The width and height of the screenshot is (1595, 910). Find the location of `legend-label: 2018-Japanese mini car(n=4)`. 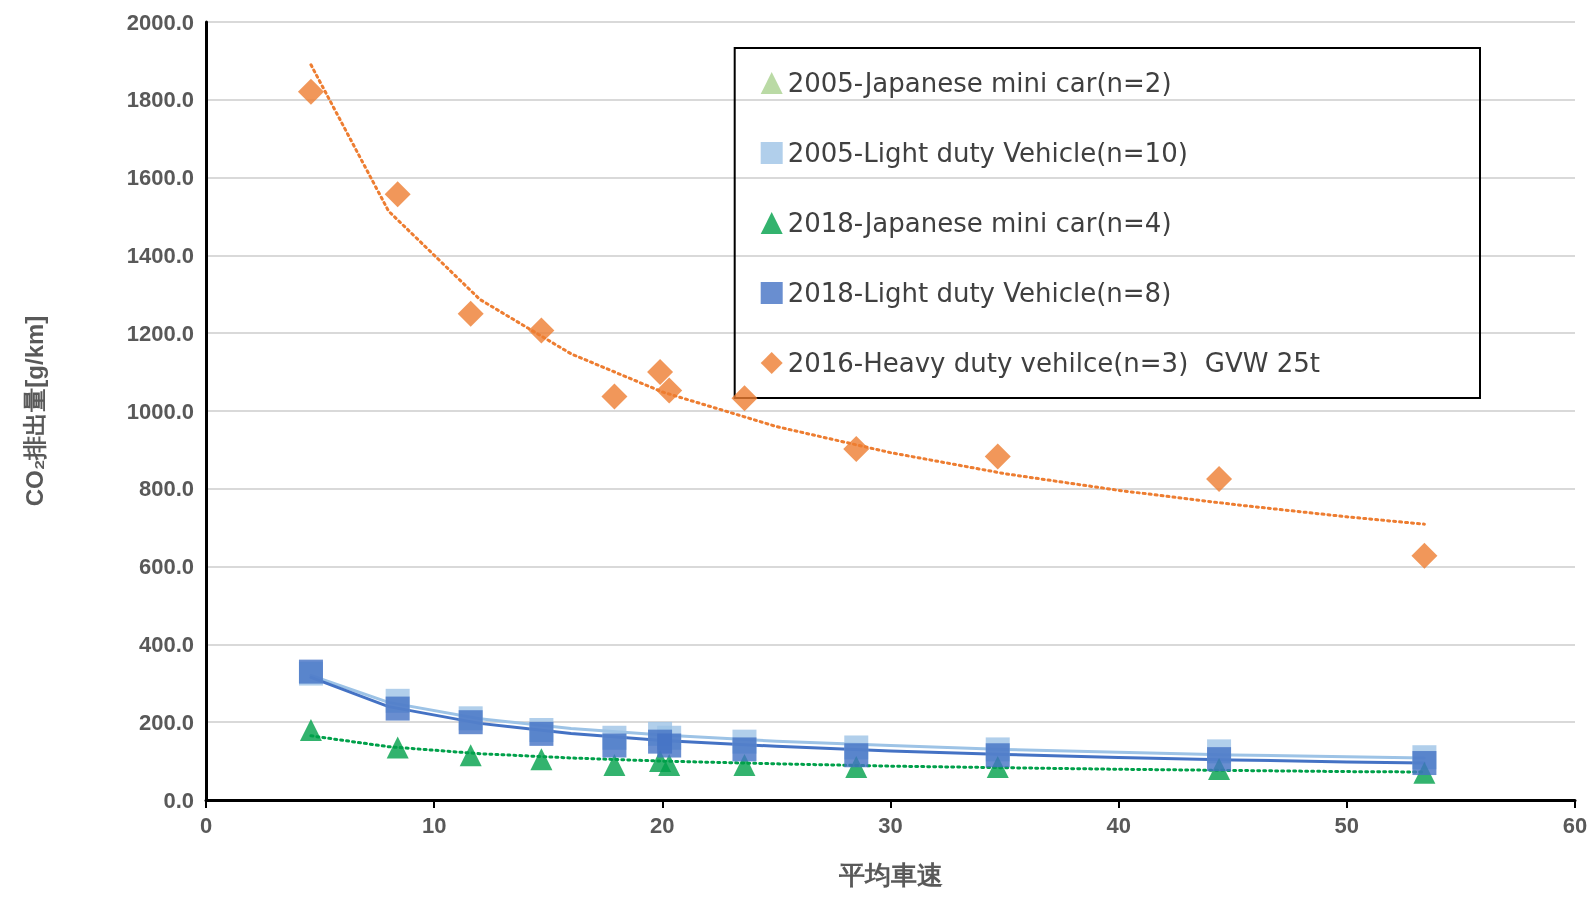

legend-label: 2018-Japanese mini car(n=4) is located at coordinates (979, 223).